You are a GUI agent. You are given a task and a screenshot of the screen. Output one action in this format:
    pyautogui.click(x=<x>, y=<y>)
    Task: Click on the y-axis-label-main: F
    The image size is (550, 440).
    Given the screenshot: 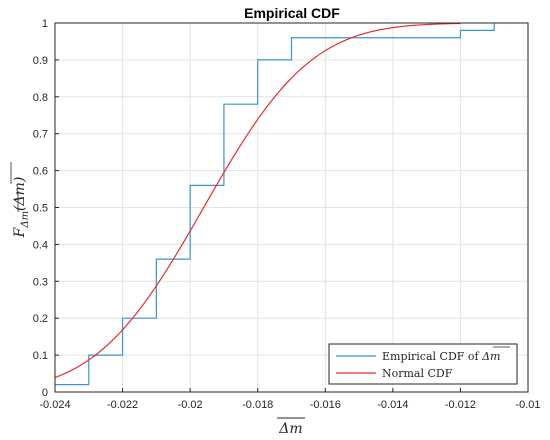 What is the action you would take?
    pyautogui.click(x=20, y=232)
    